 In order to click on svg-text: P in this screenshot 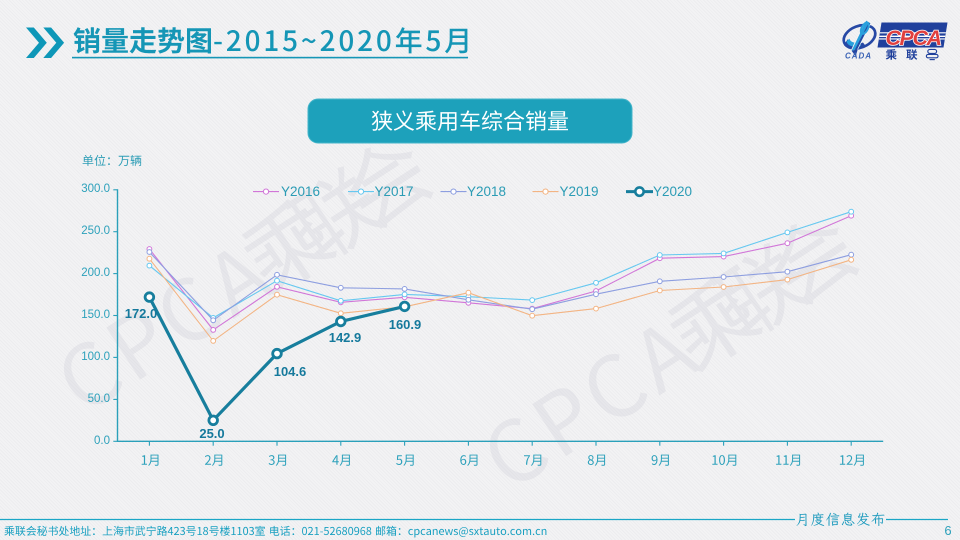, I will do `click(907, 38)`.